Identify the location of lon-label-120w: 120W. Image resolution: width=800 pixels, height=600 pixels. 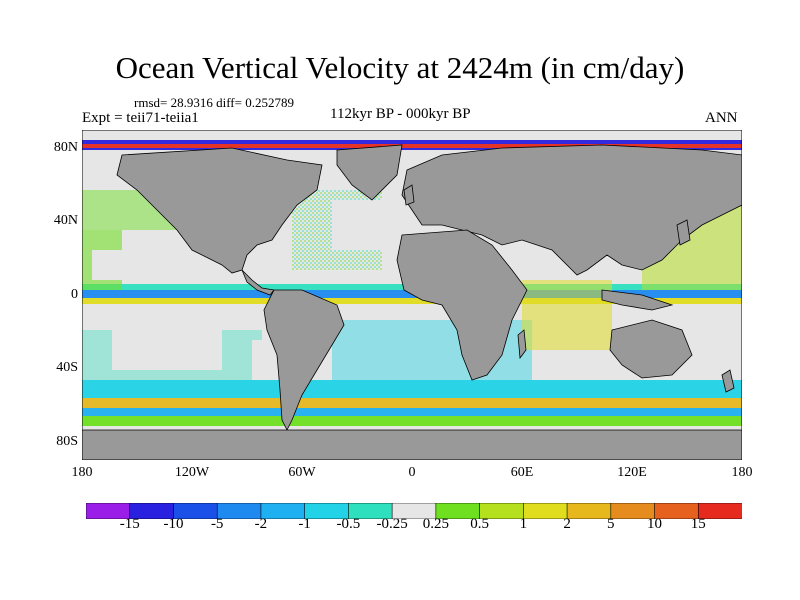
(192, 472).